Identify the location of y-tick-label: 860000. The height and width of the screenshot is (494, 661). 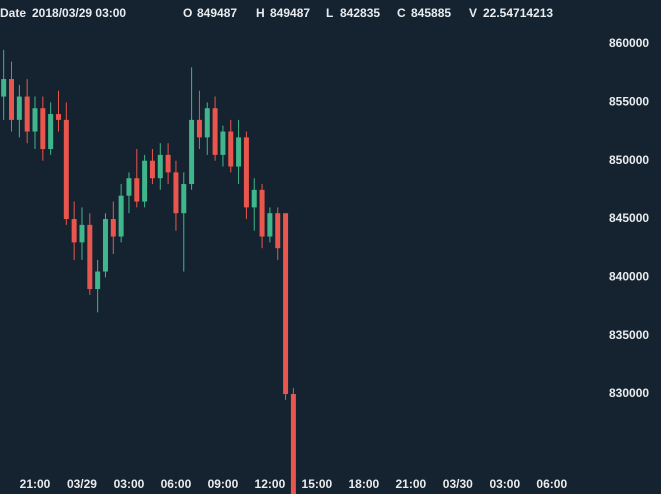
(629, 43).